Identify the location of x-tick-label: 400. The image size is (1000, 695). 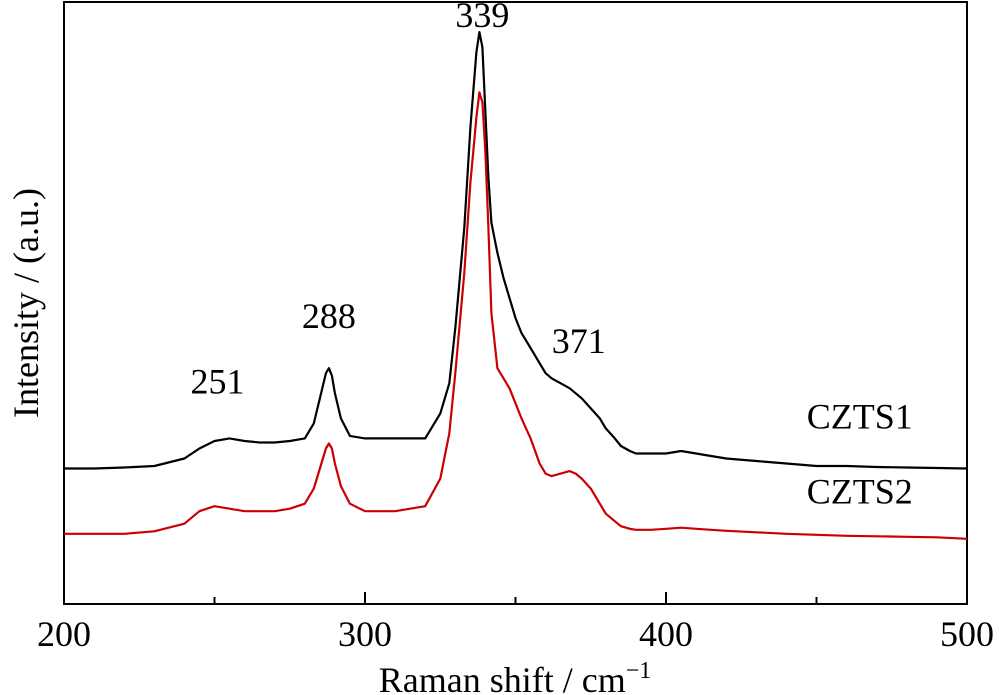
(666, 634).